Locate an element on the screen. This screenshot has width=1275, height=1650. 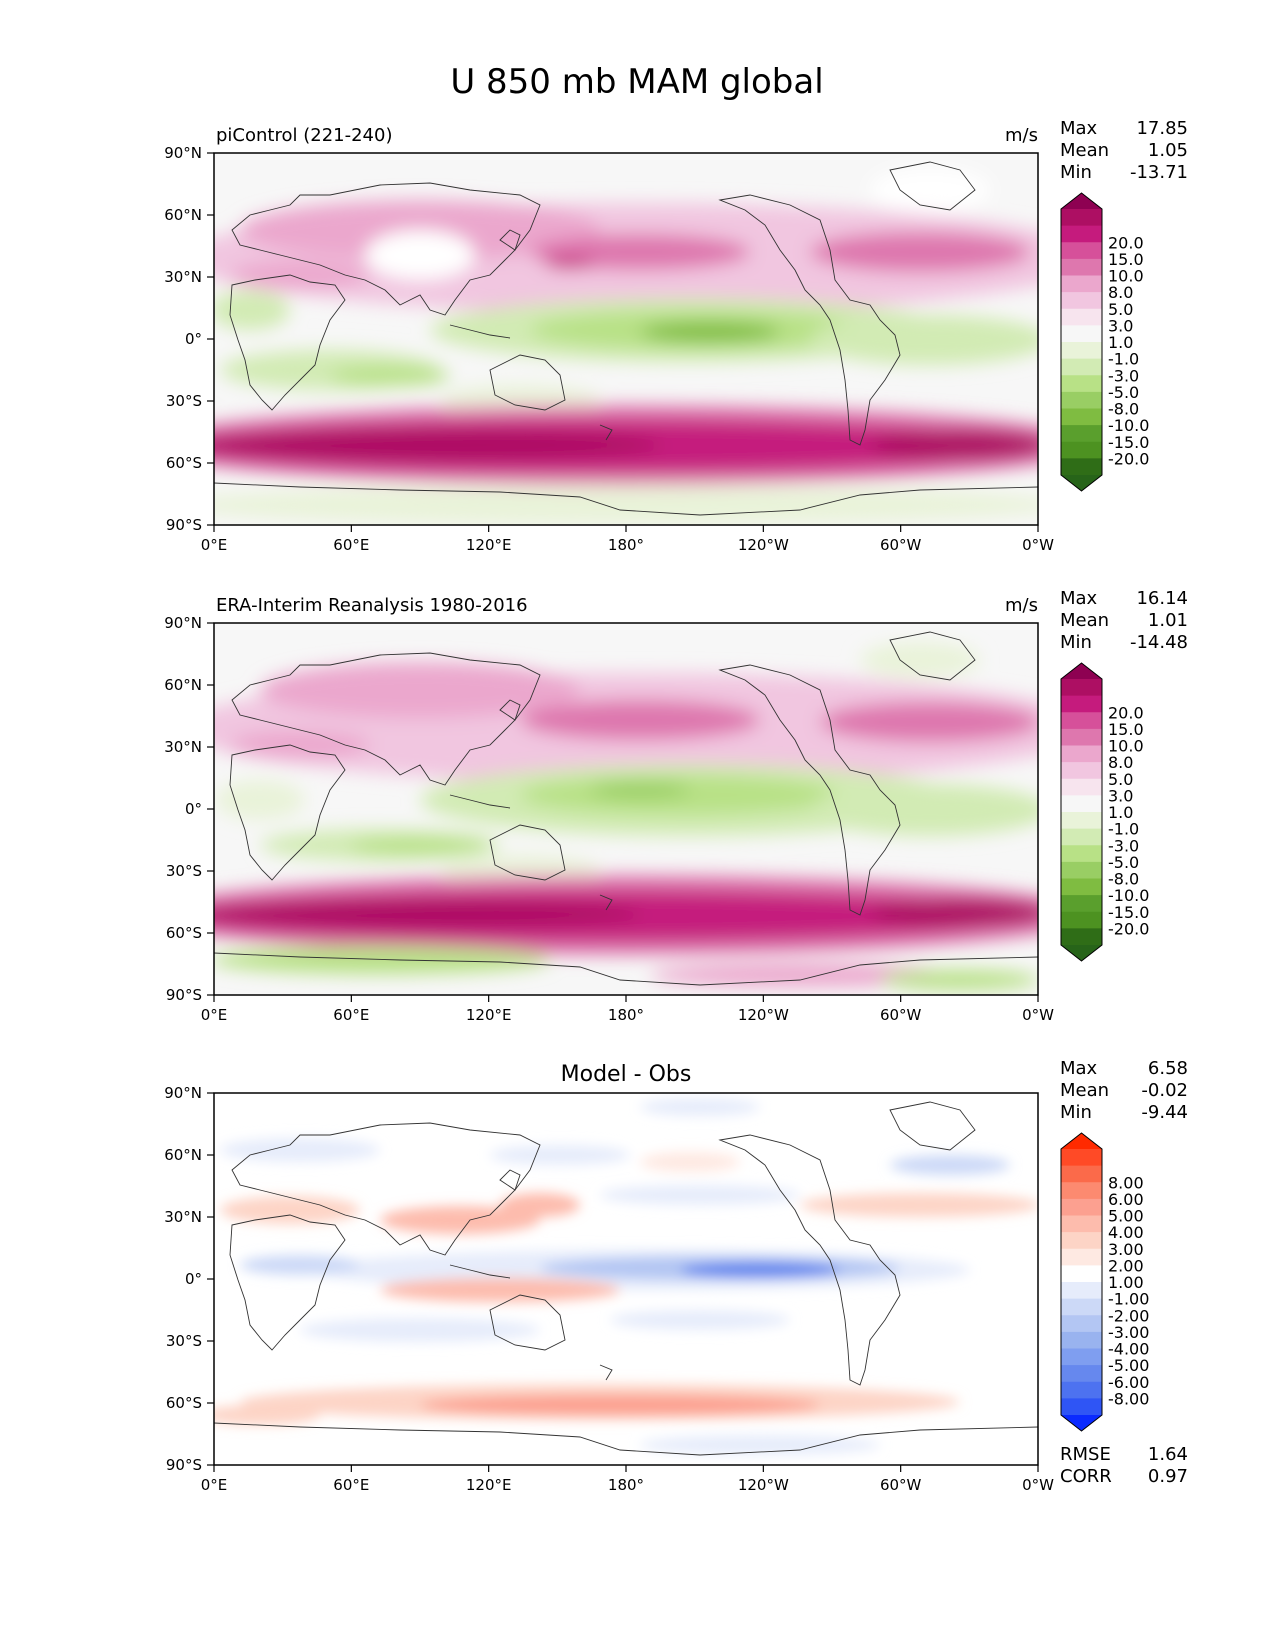
colorbar-label: 1.0 is located at coordinates (1120, 342).